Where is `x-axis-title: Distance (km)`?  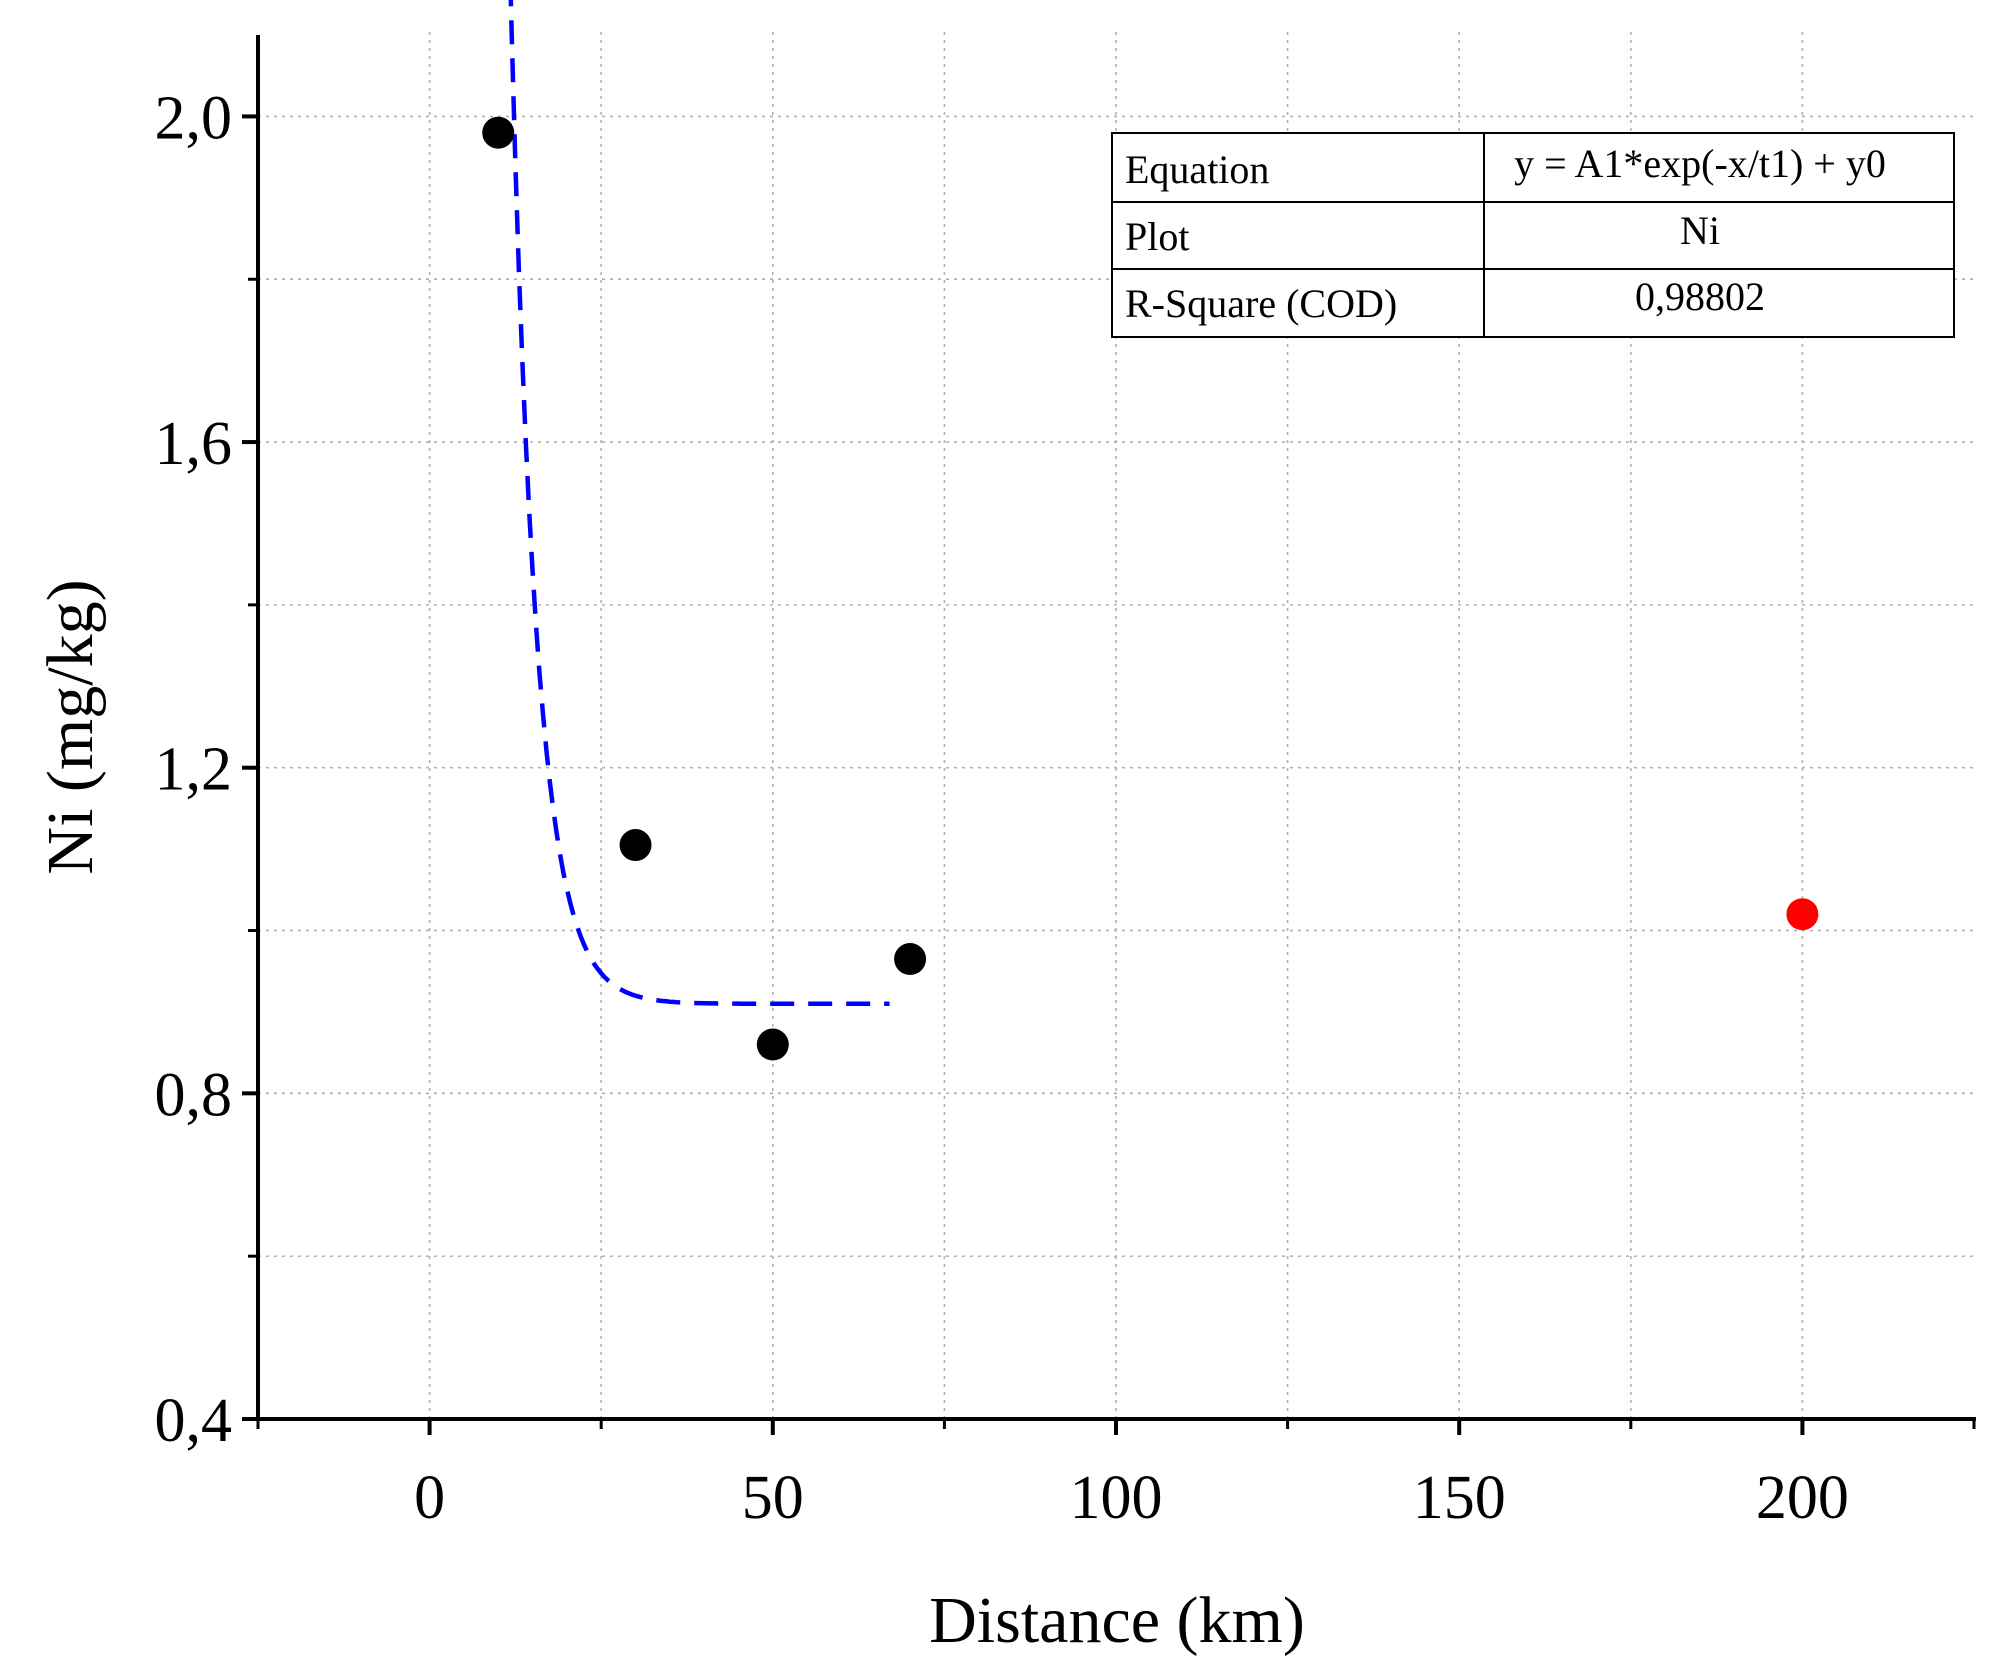
x-axis-title: Distance (km) is located at coordinates (1117, 1620).